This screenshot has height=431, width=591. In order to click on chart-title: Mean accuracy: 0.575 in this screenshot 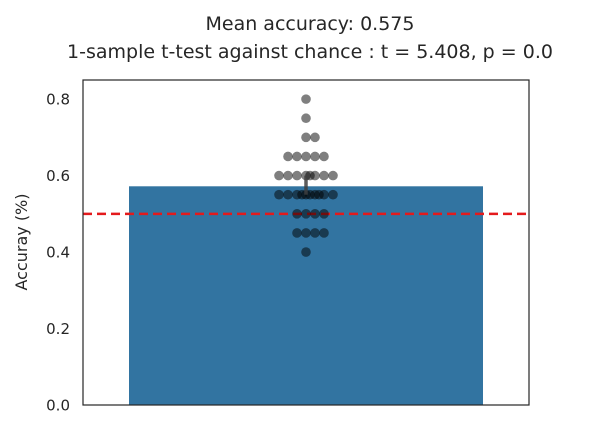, I will do `click(310, 24)`.